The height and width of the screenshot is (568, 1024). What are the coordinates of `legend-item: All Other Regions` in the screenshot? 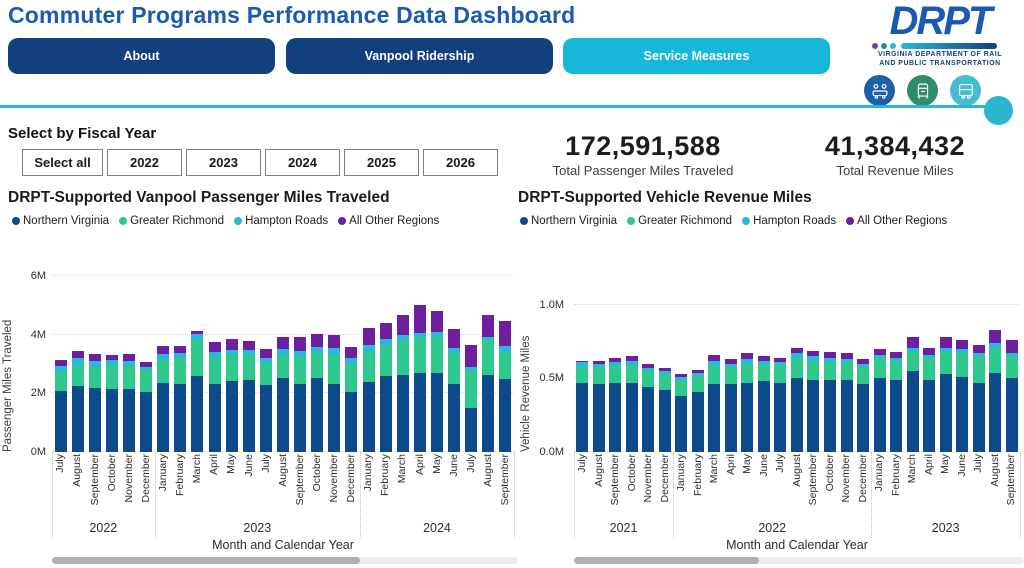 It's located at (388, 221).